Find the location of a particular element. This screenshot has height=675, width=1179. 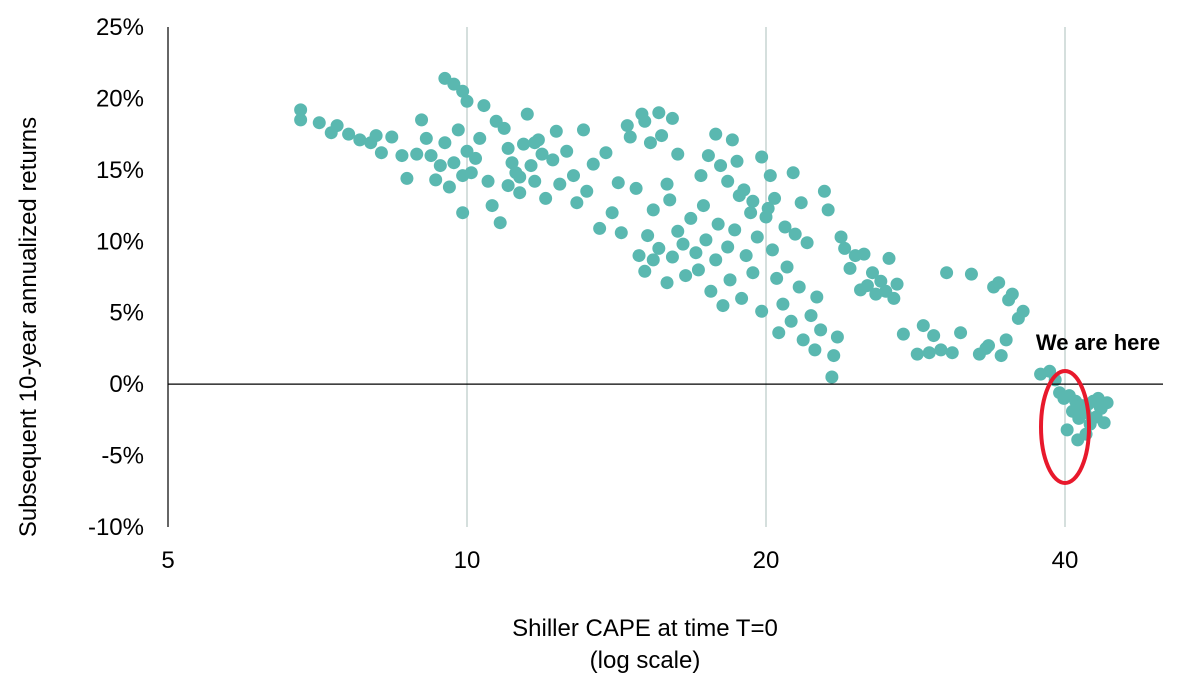

annotation-label: We are here is located at coordinates (1098, 342).